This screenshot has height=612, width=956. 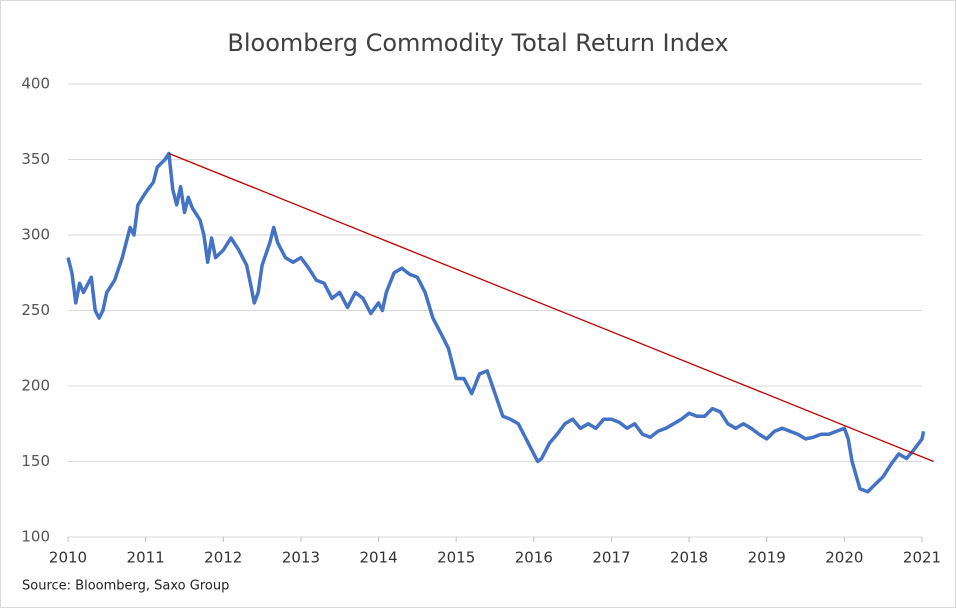 What do you see at coordinates (844, 558) in the screenshot?
I see `x-tick-label: 2020` at bounding box center [844, 558].